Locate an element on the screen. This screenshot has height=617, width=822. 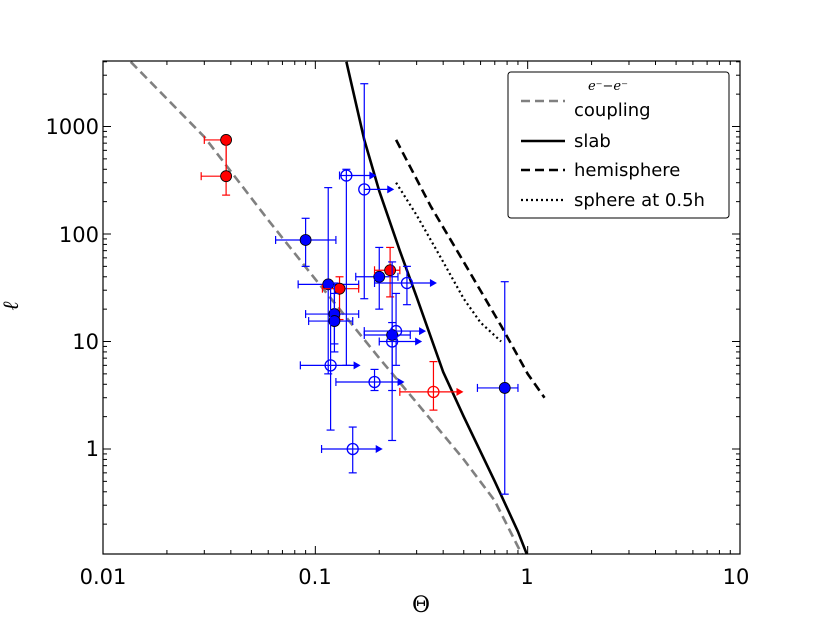
legend-label-coupling: coupling is located at coordinates (612, 110).